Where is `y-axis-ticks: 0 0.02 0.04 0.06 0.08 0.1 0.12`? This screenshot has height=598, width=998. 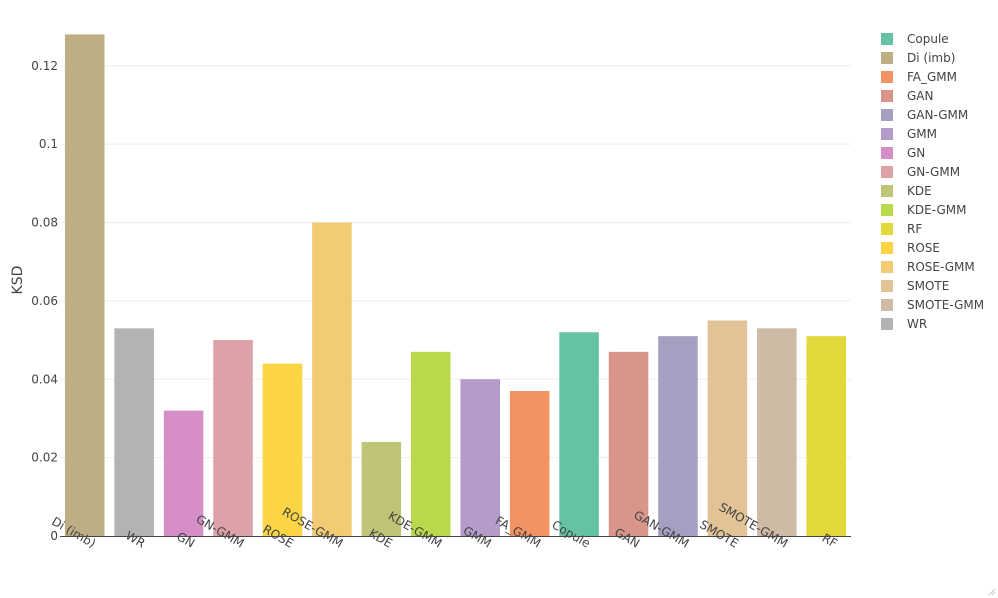 y-axis-ticks: 0 0.02 0.04 0.06 0.08 0.1 0.12 is located at coordinates (44, 301).